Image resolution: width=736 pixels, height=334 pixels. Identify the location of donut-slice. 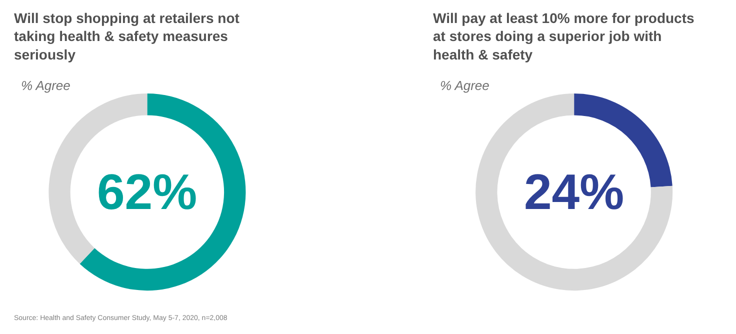
(163, 192).